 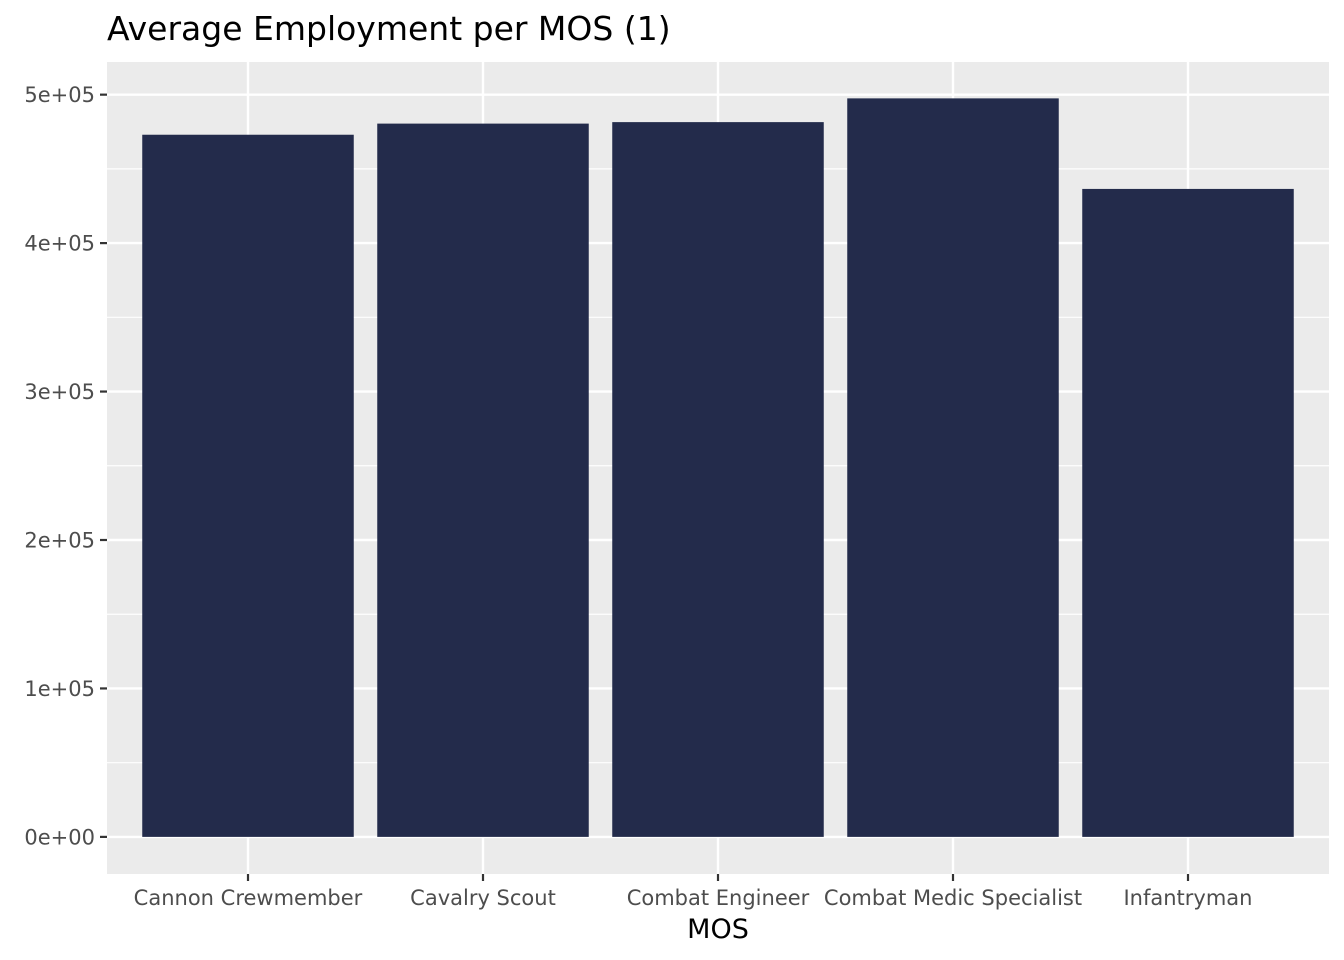 What do you see at coordinates (59, 689) in the screenshot?
I see `y-tick-label: 1e+05` at bounding box center [59, 689].